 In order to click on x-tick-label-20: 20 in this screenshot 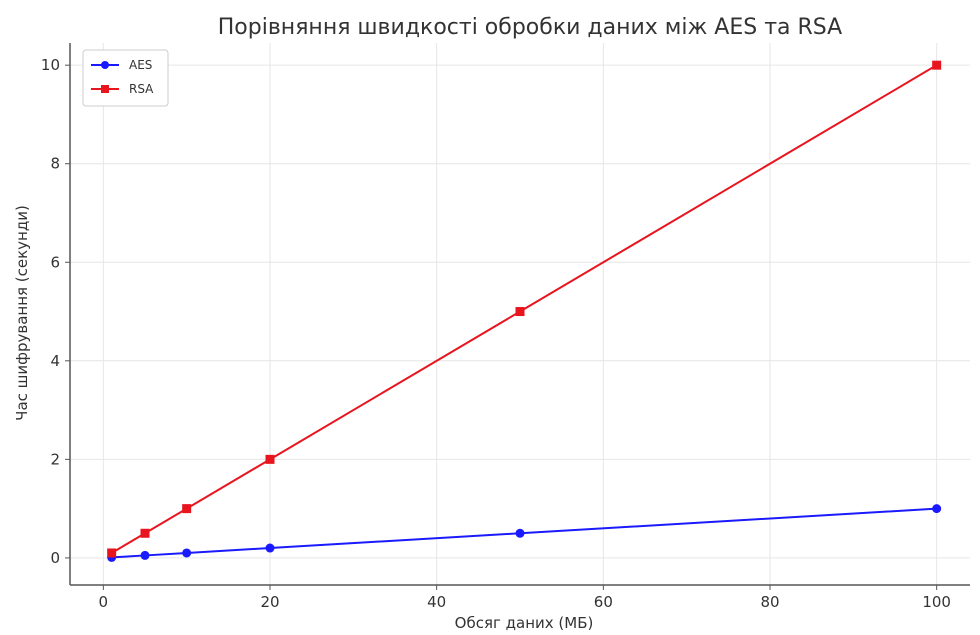, I will do `click(269, 602)`.